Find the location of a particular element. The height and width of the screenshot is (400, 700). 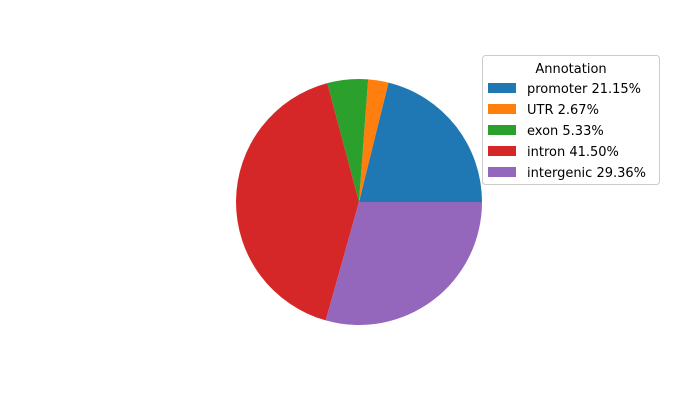

pie-slice-exon is located at coordinates (348, 140).